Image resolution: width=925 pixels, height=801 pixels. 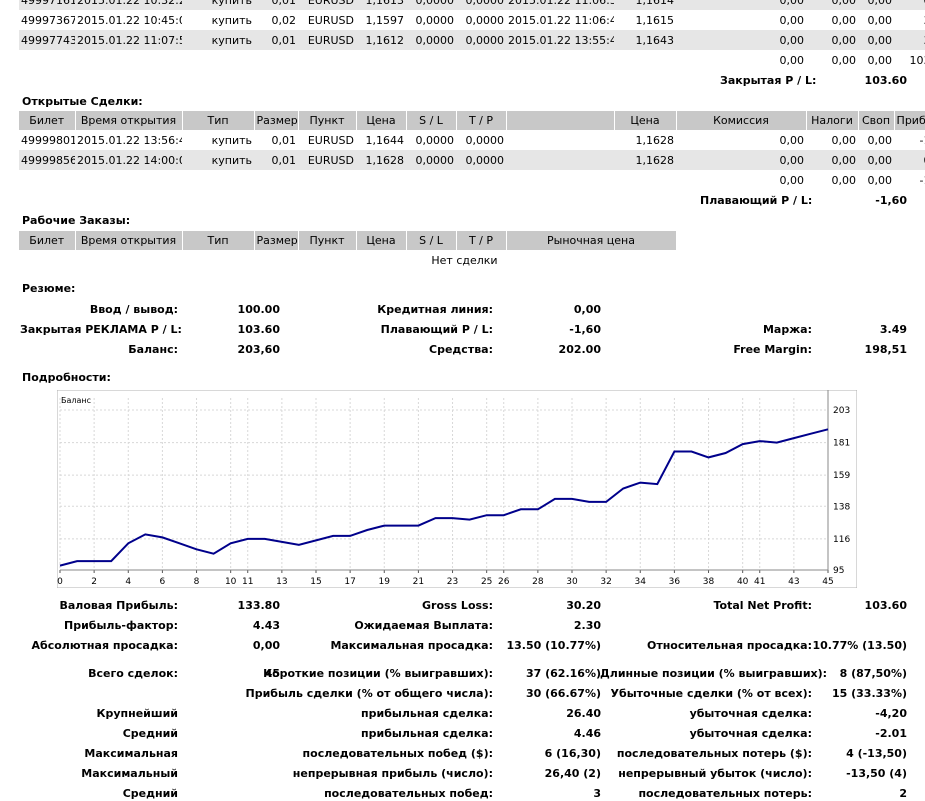 What do you see at coordinates (714, 753) in the screenshot?
I see `stat-label: последовательных потерь ($):` at bounding box center [714, 753].